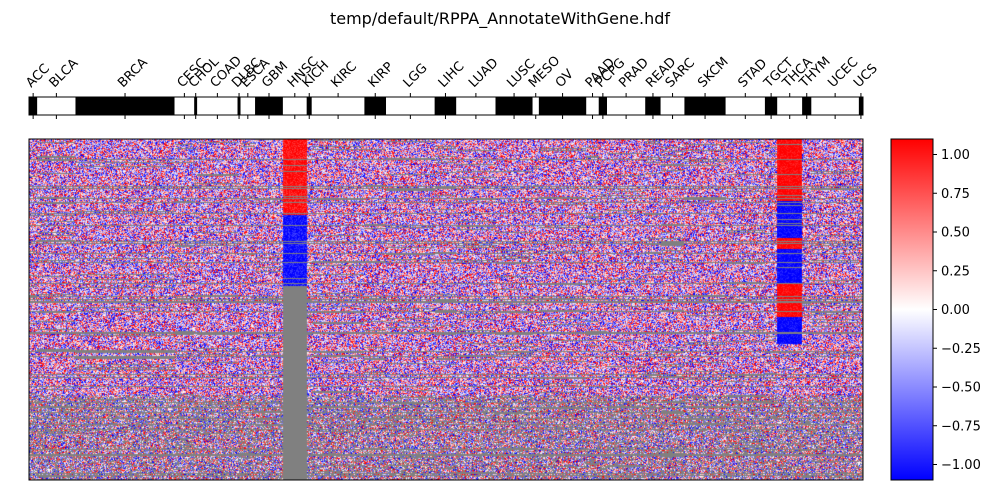 The image size is (1000, 500). Describe the element at coordinates (184, 106) in the screenshot. I see `group-segment-cesc` at that location.